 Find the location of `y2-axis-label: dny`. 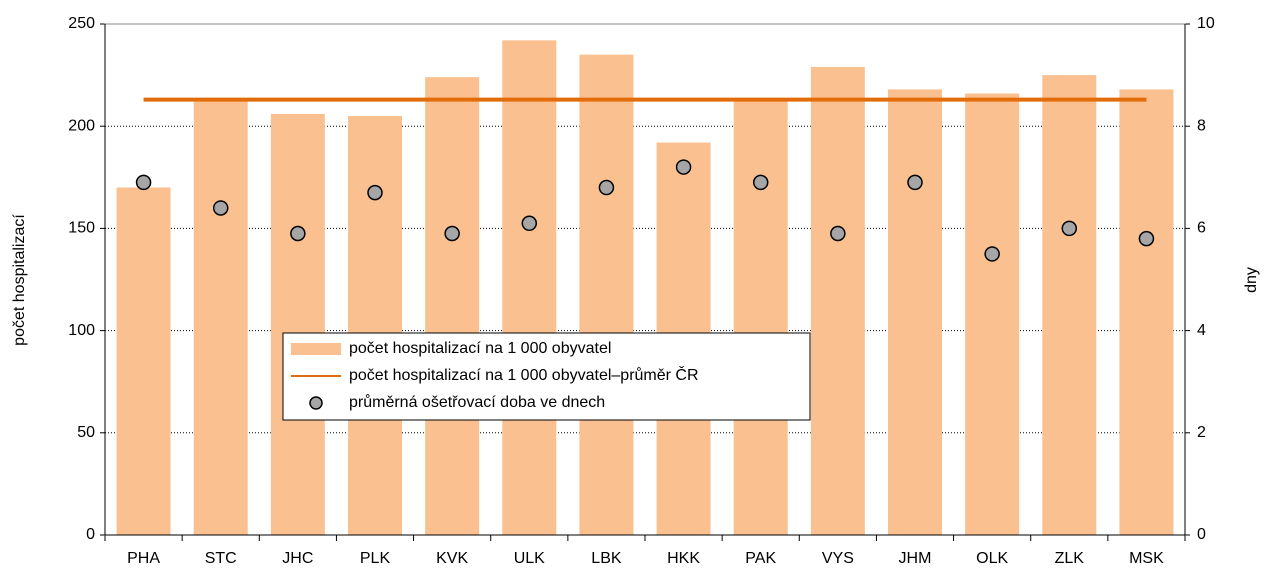

y2-axis-label: dny is located at coordinates (1251, 280).